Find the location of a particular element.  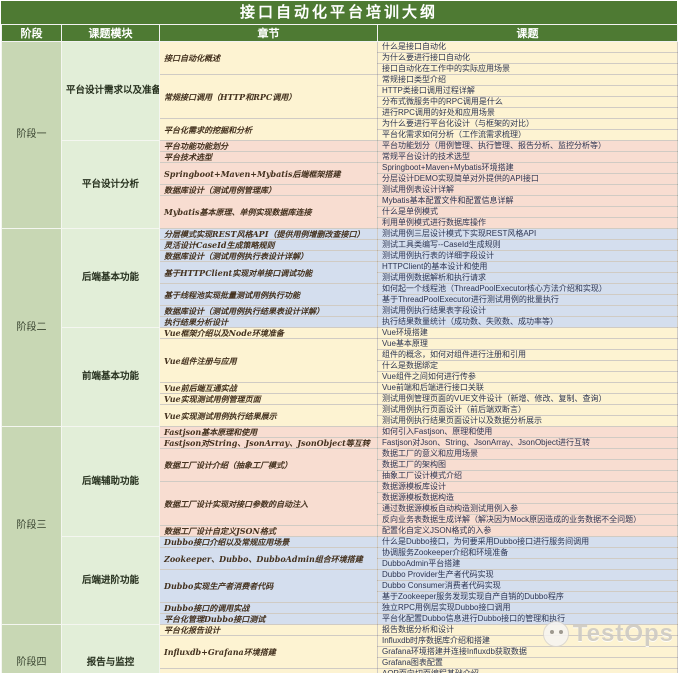

topic-cell: 反向业务表数据生成详解（解决因为Mock原因造成的业务数据不全问题） is located at coordinates (527, 520).